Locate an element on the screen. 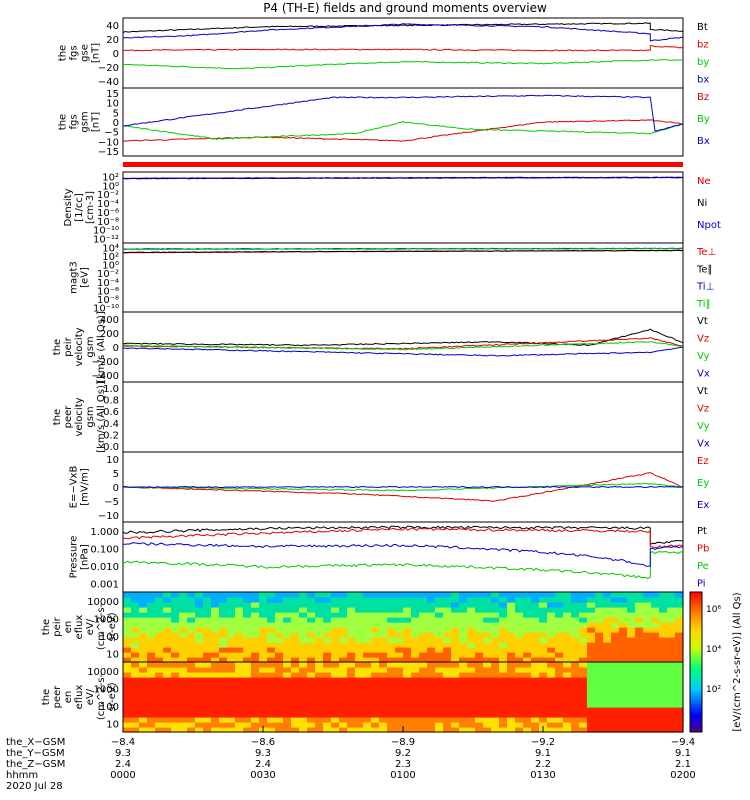  legend-Pi: Pi is located at coordinates (701, 584).